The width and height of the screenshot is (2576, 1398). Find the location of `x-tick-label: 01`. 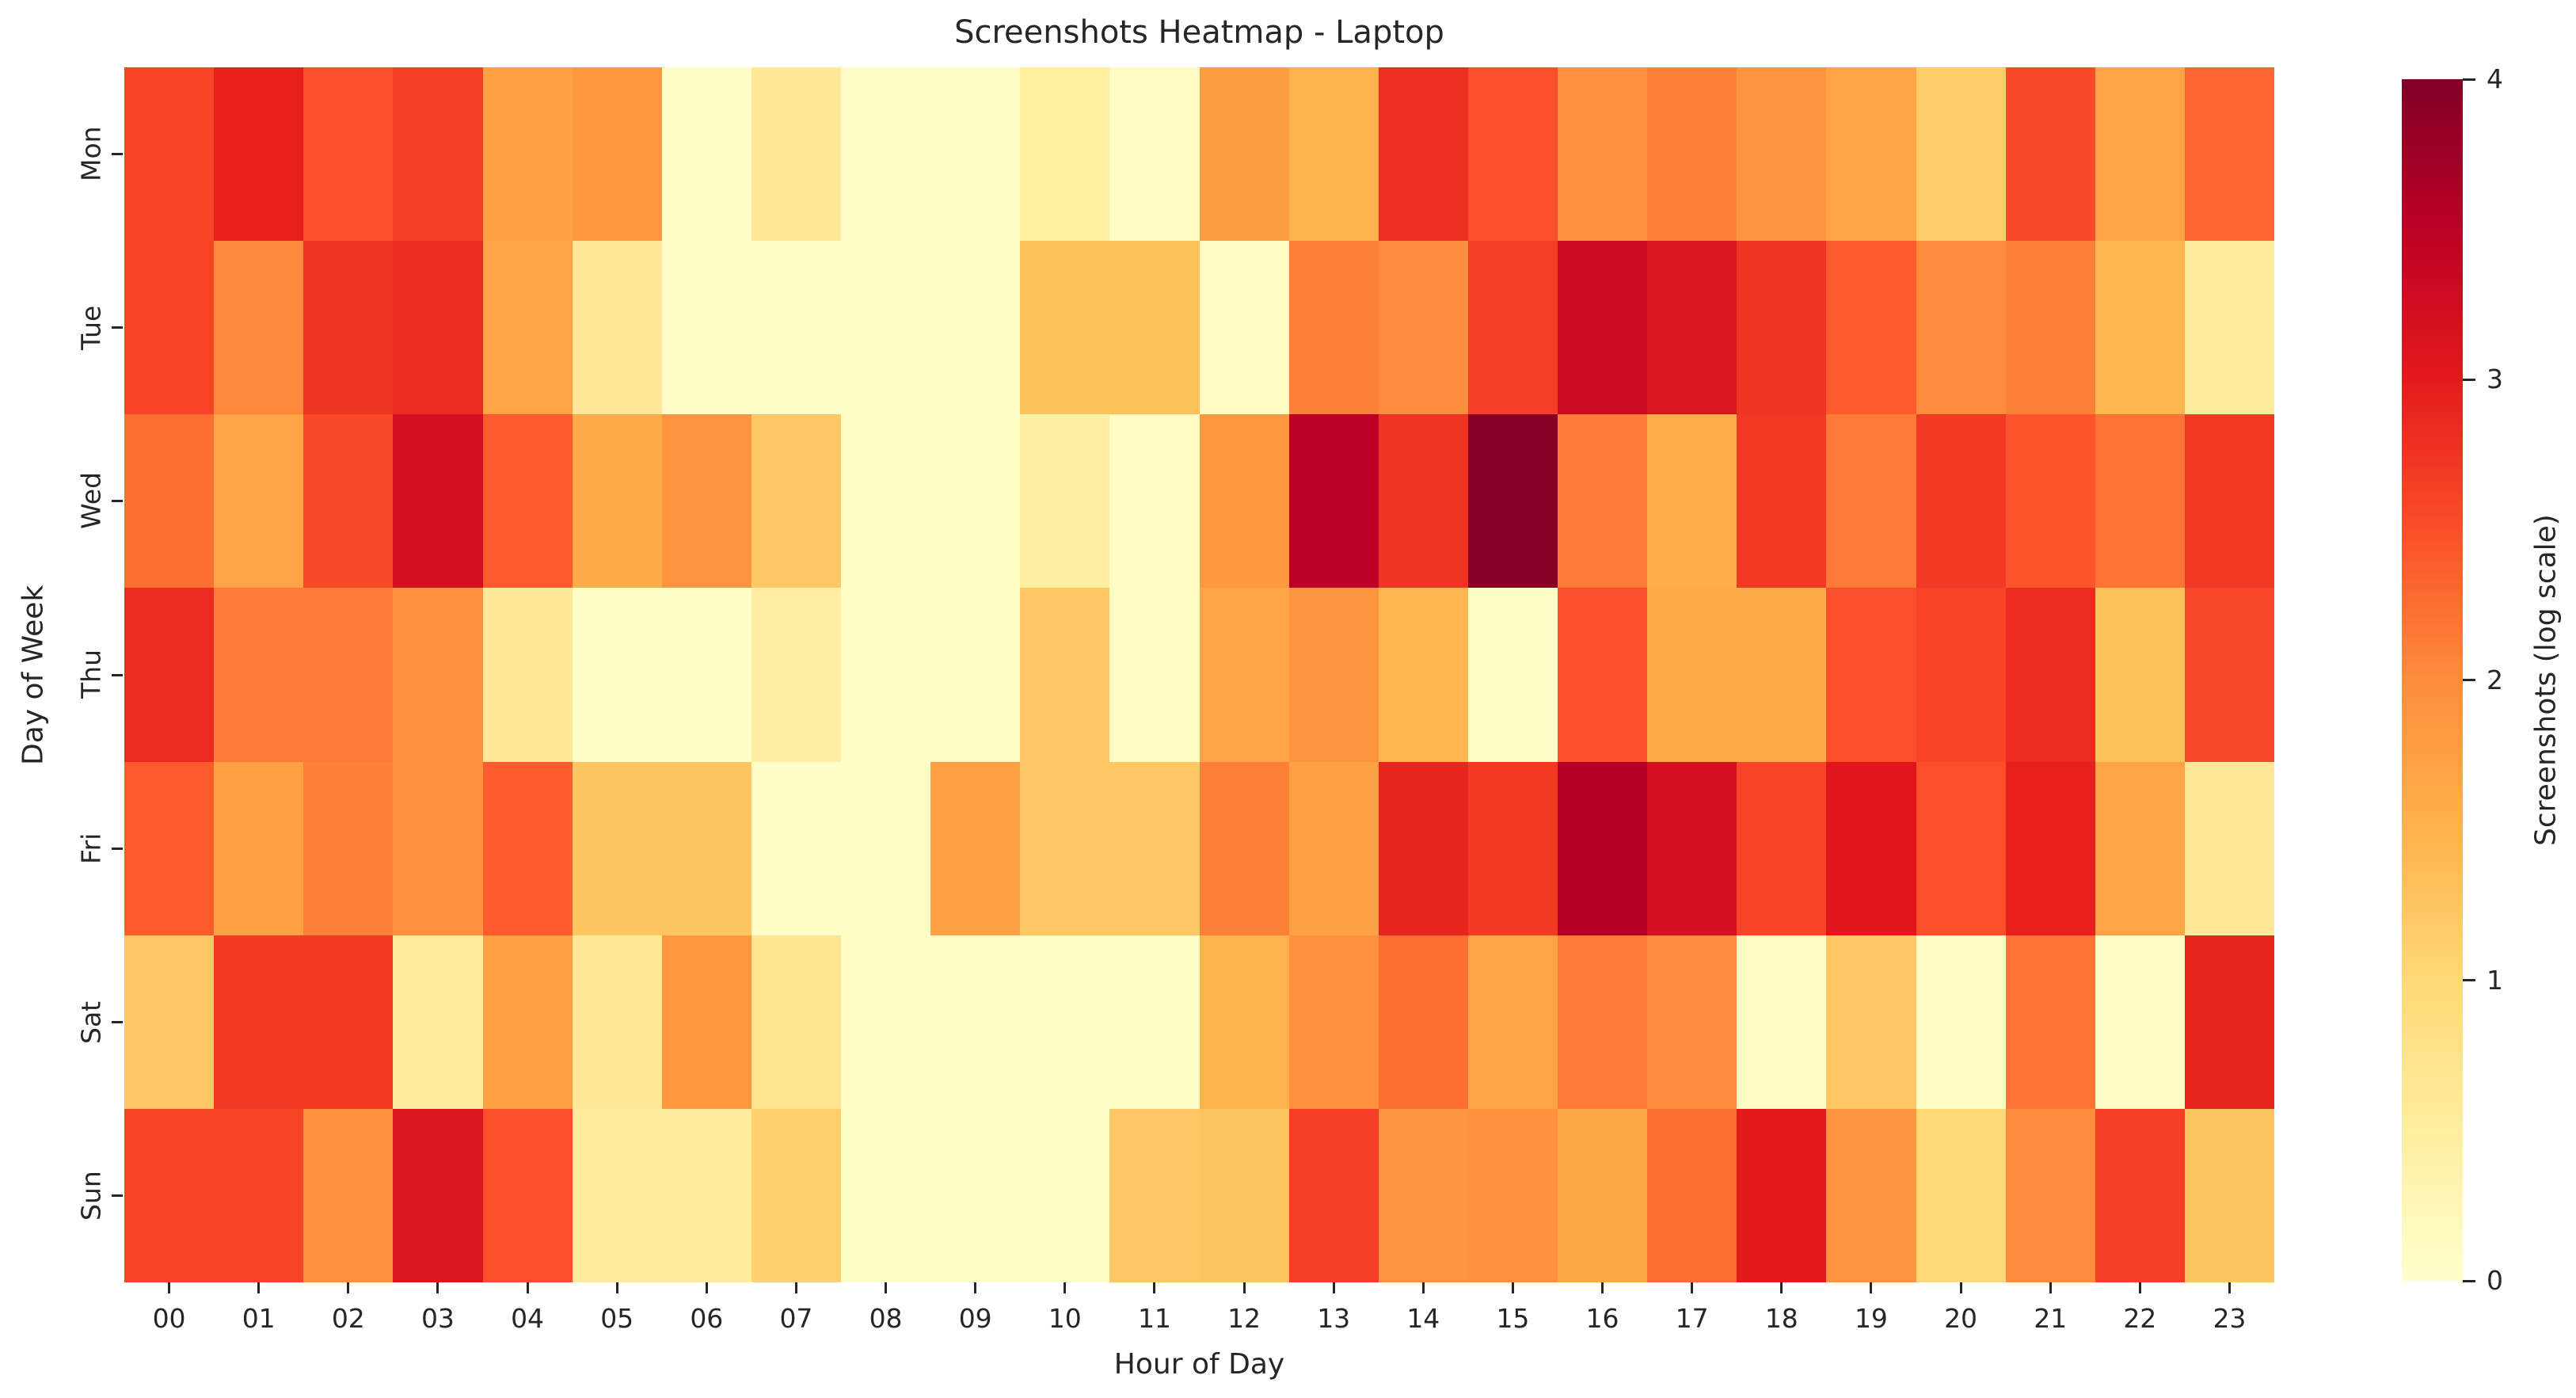

x-tick-label: 01 is located at coordinates (259, 1318).